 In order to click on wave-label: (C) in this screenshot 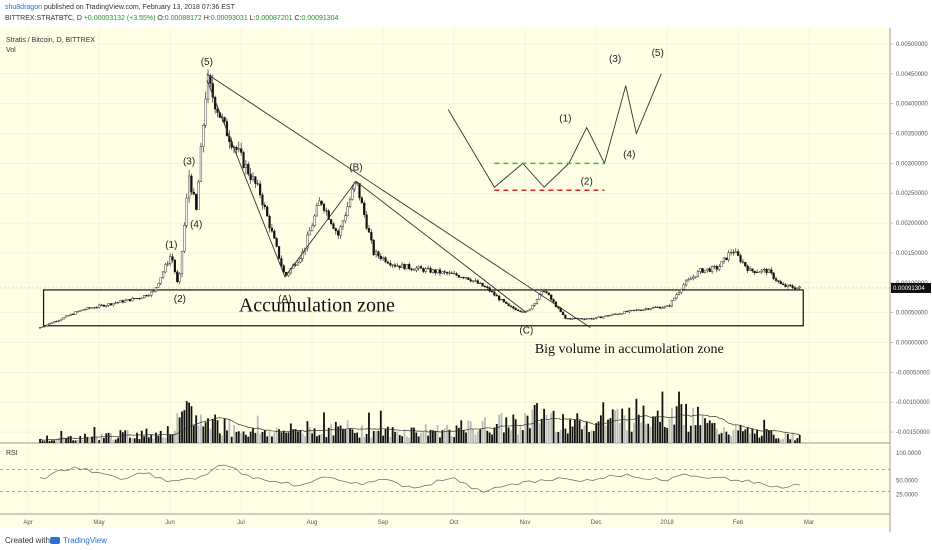, I will do `click(526, 331)`.